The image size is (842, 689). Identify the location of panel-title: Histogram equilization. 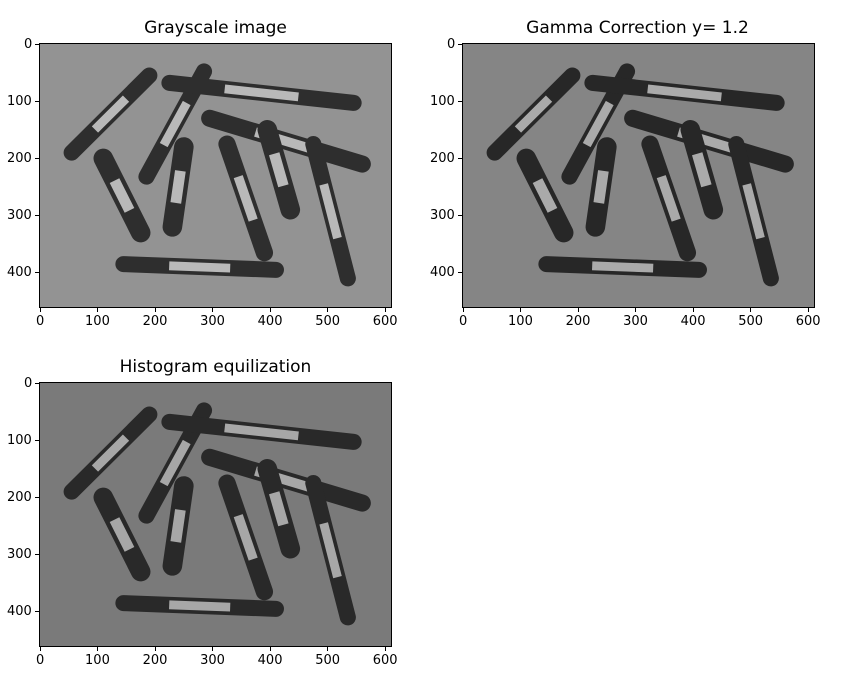
(215, 367).